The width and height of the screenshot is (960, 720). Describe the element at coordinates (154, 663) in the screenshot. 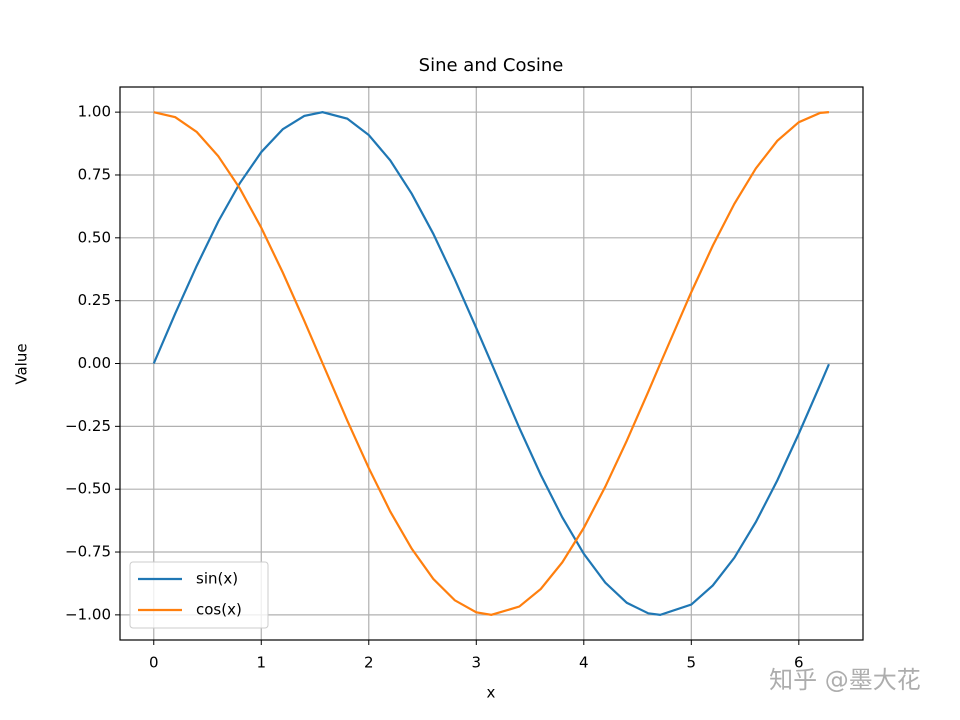

I see `x-tick-label: 0` at that location.